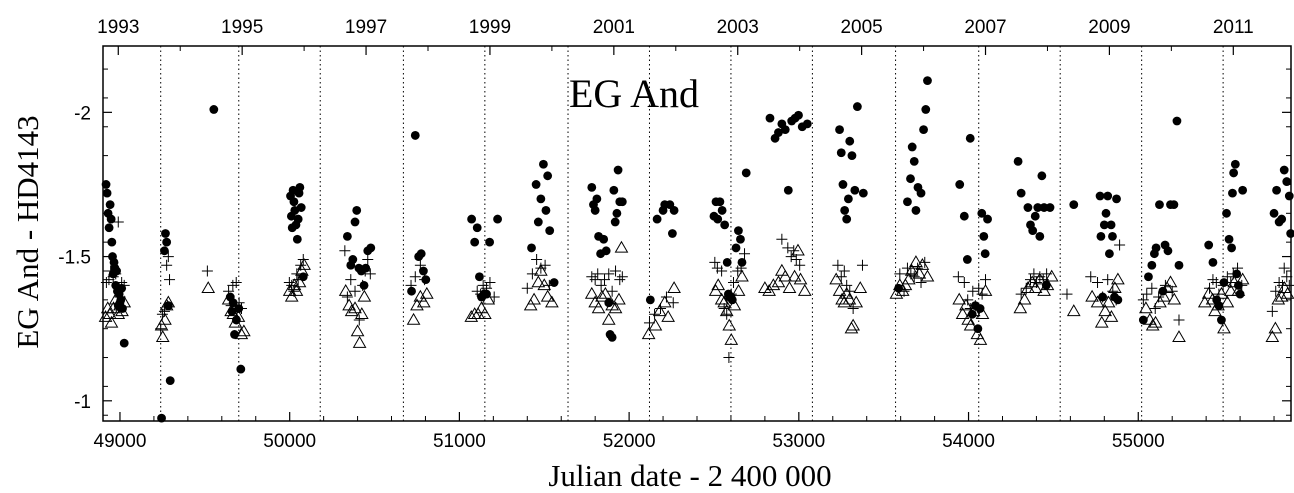  Describe the element at coordinates (1138, 441) in the screenshot. I see `x-tick-label: 55000` at that location.